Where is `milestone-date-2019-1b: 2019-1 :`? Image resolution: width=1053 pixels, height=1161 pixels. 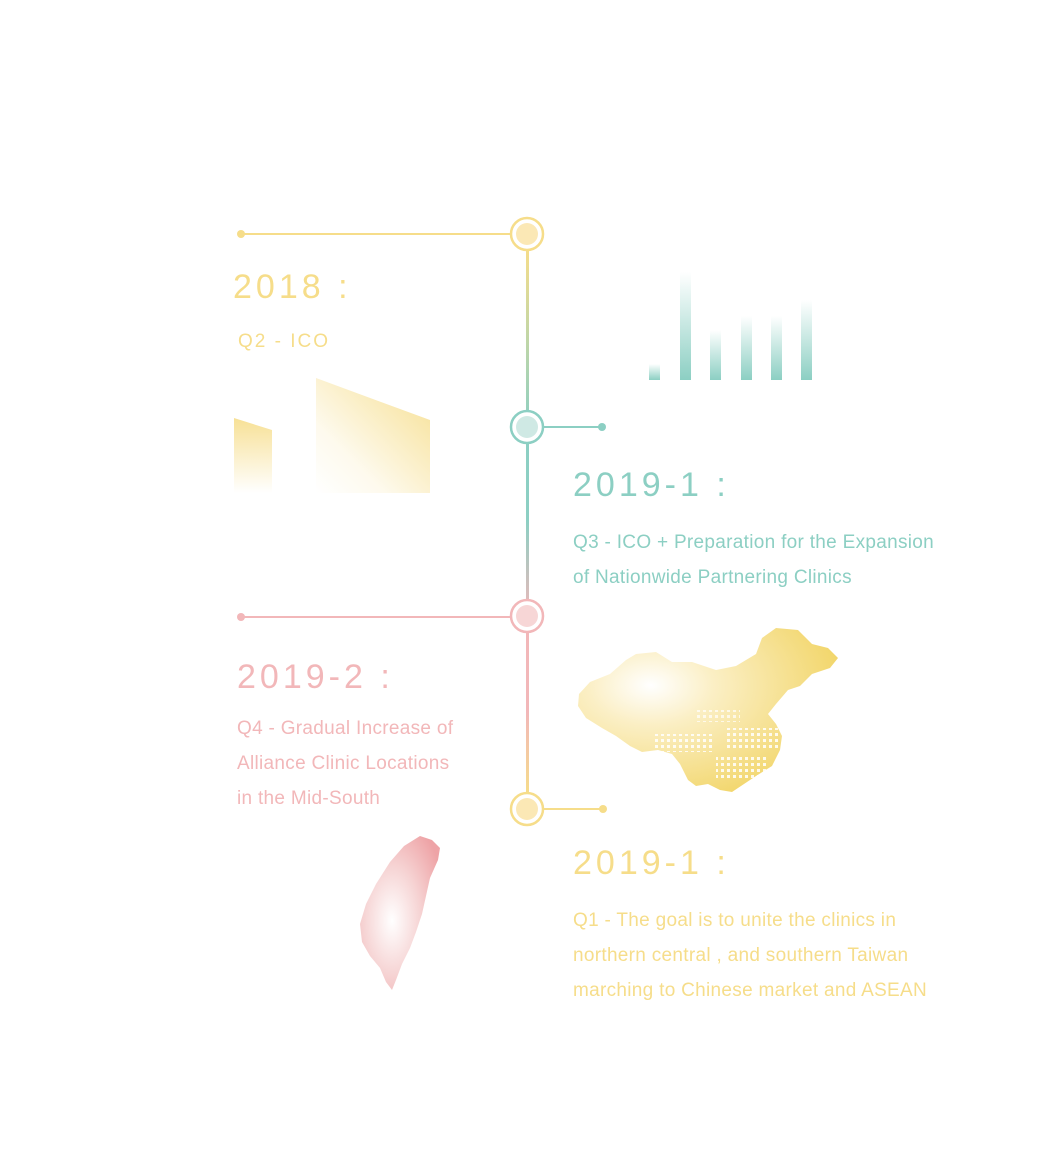 milestone-date-2019-1b: 2019-1 : is located at coordinates (651, 863).